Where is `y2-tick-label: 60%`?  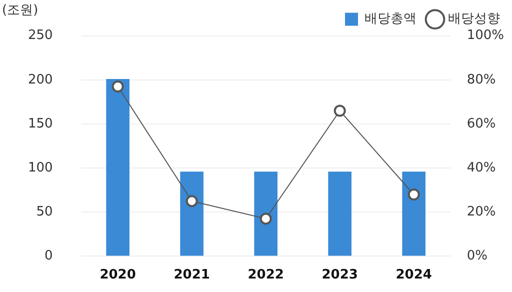
y2-tick-label: 60% is located at coordinates (481, 124).